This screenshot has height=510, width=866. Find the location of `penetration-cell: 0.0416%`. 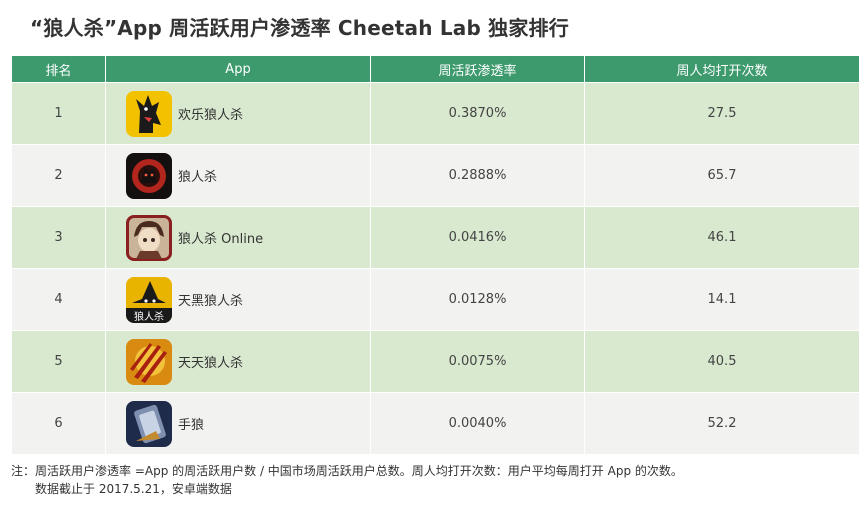

penetration-cell: 0.0416% is located at coordinates (477, 237).